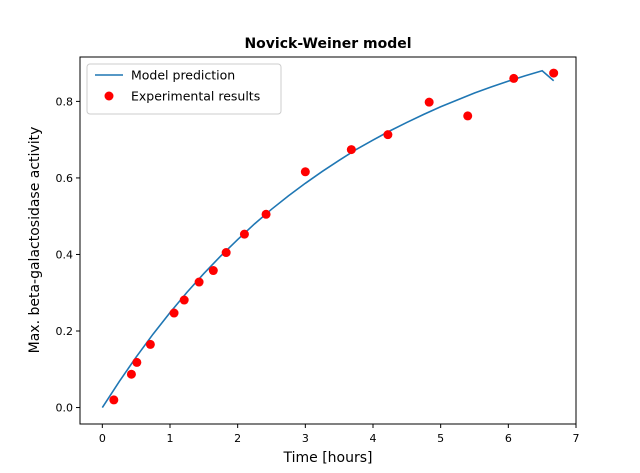  I want to click on y-tick-label: 0.8, so click(65, 101).